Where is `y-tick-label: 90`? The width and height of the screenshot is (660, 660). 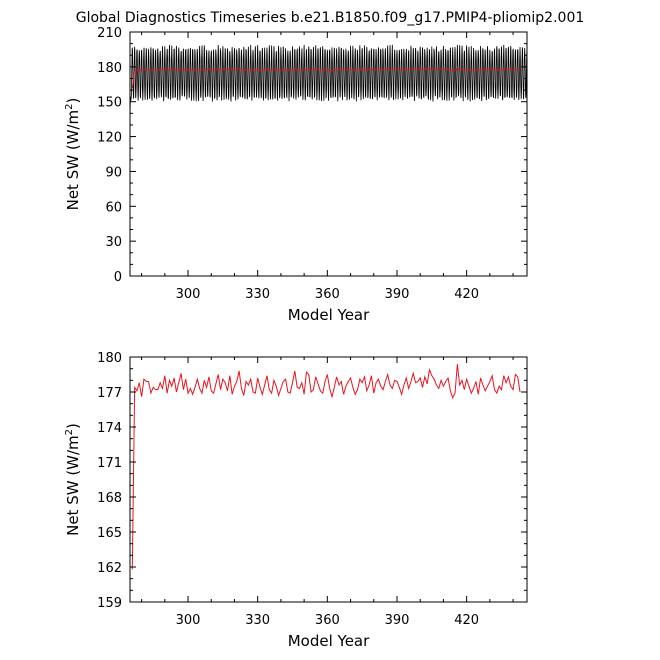 y-tick-label: 90 is located at coordinates (113, 172).